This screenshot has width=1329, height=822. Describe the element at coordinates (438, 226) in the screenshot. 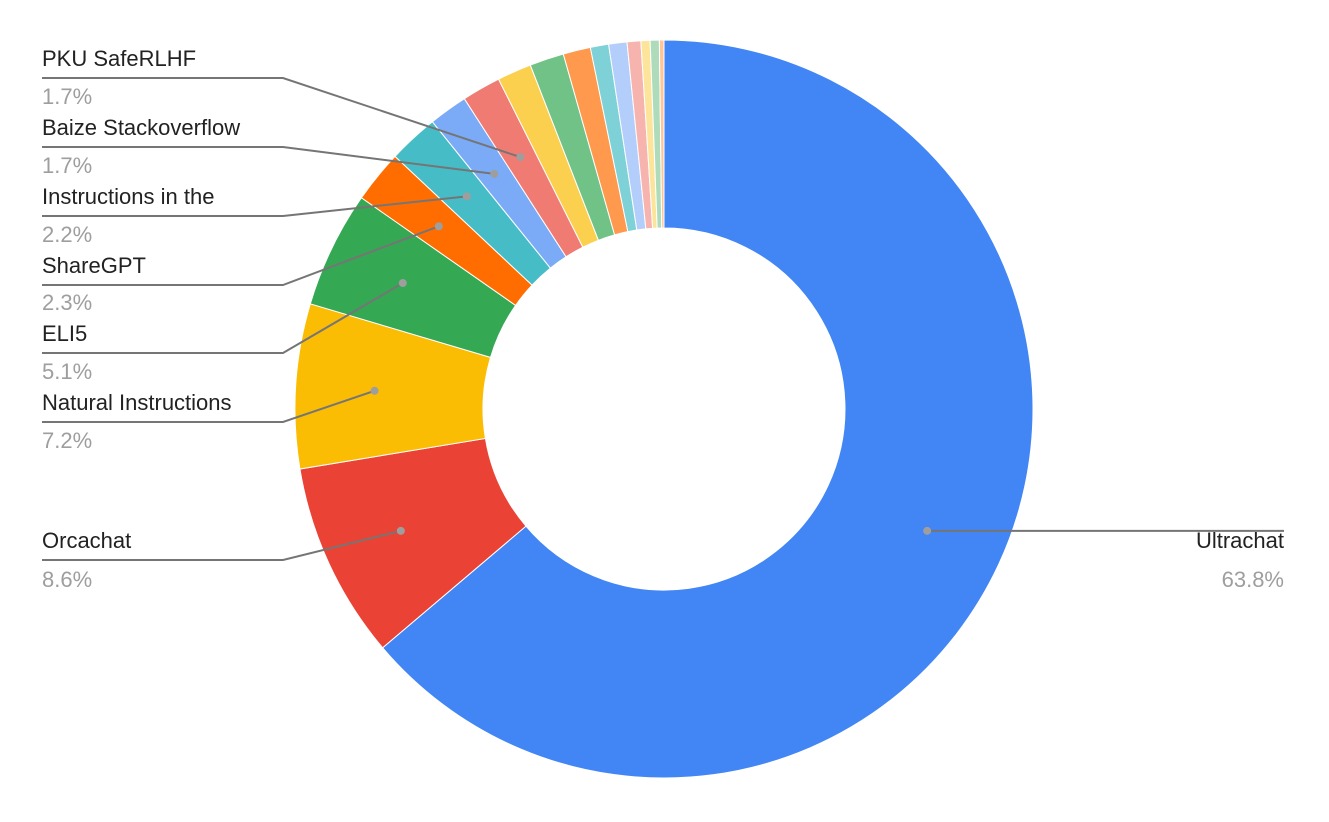

I see `leader-dot-sharegpt` at that location.